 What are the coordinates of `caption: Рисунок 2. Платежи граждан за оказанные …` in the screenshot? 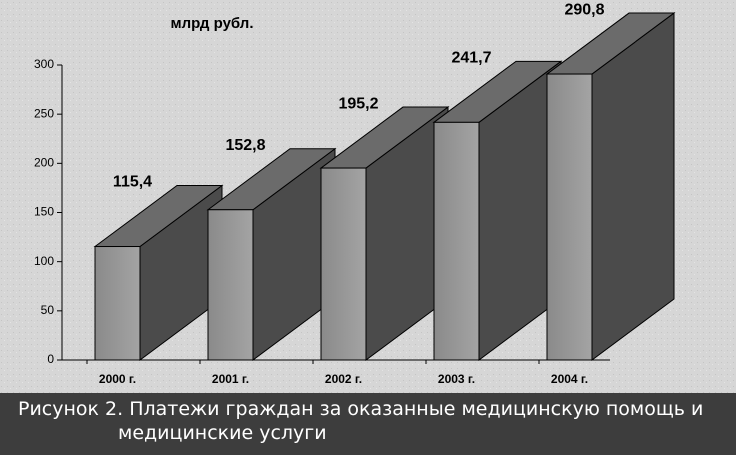 It's located at (361, 409).